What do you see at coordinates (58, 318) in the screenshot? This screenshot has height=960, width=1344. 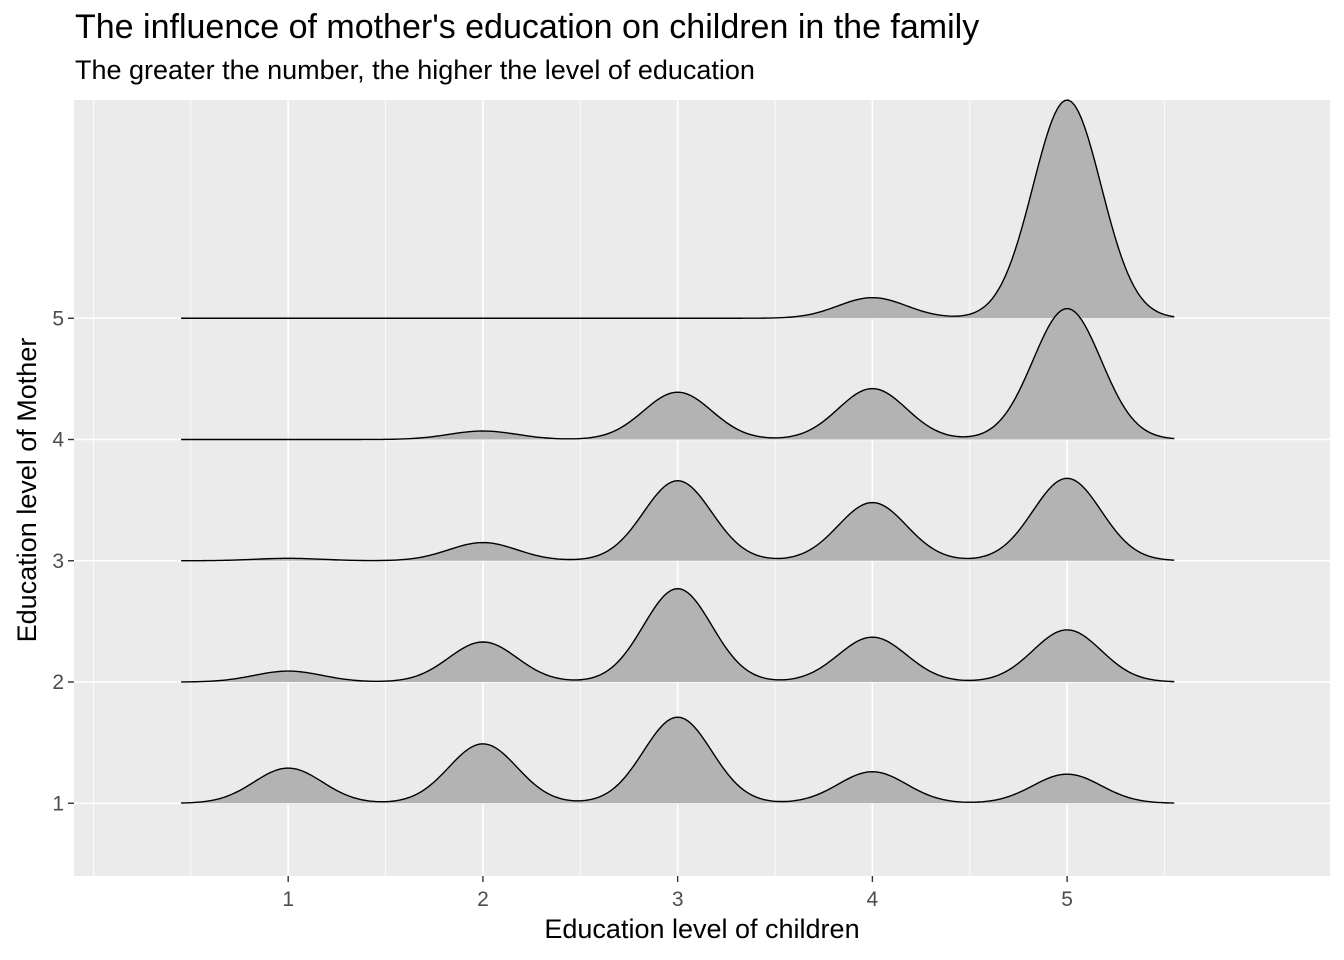 I see `y-tick-label: 5` at bounding box center [58, 318].